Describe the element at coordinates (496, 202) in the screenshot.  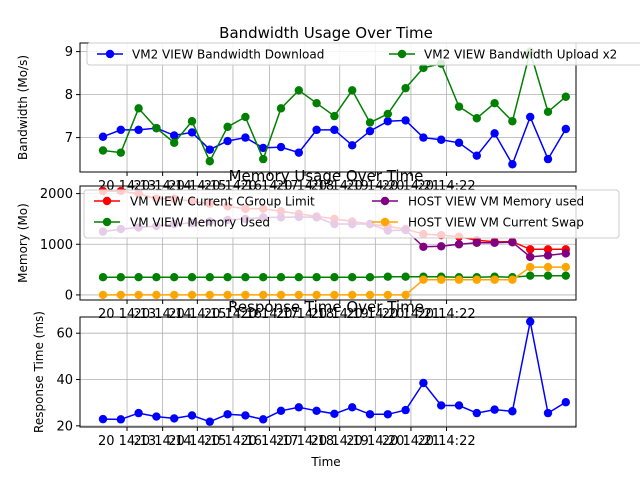
I see `legend-label: HOST VIEW VM Memory used` at that location.